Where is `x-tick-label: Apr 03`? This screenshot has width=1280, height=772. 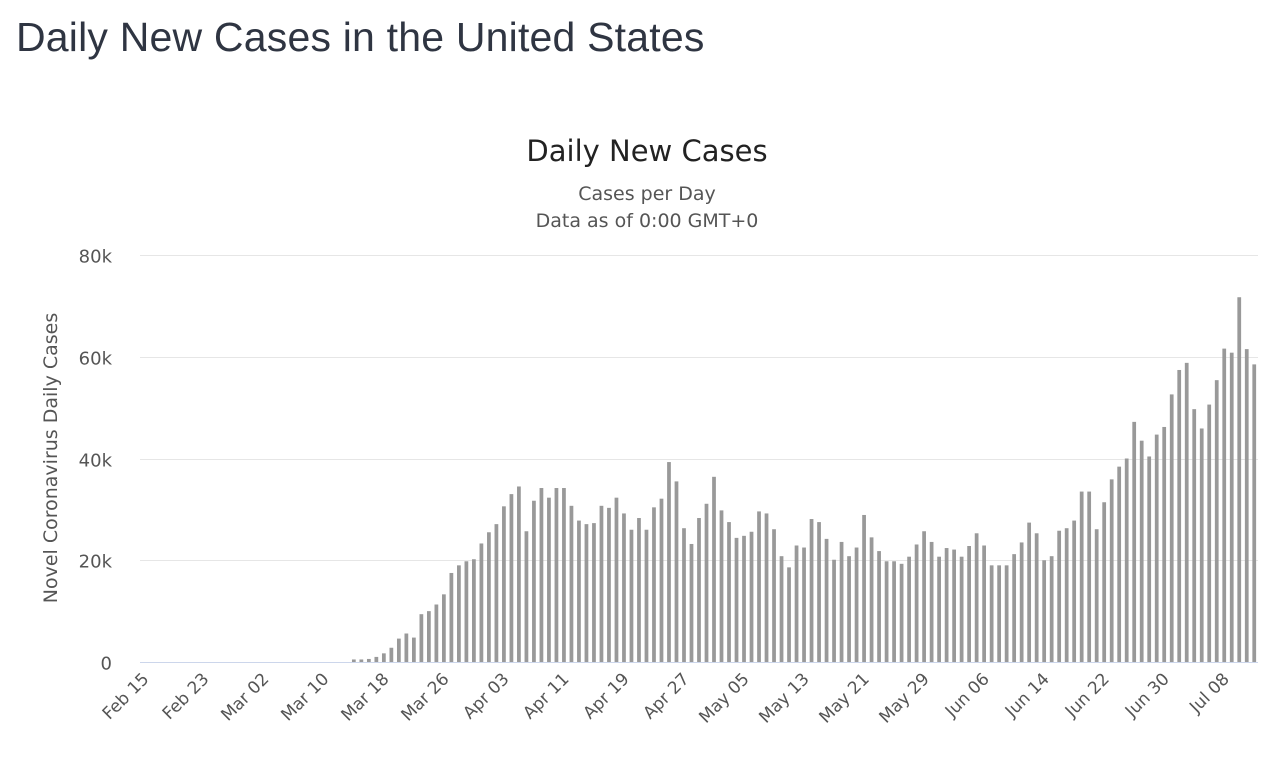 x-tick-label: Apr 03 is located at coordinates (486, 696).